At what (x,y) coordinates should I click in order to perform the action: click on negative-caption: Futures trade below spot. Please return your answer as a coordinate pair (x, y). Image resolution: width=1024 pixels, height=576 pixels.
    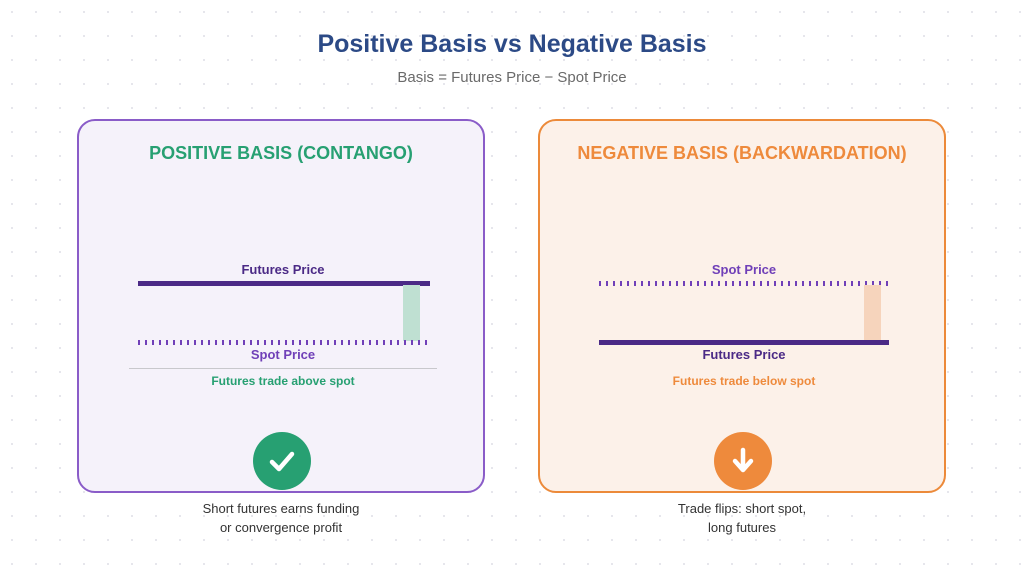
    Looking at the image, I should click on (744, 381).